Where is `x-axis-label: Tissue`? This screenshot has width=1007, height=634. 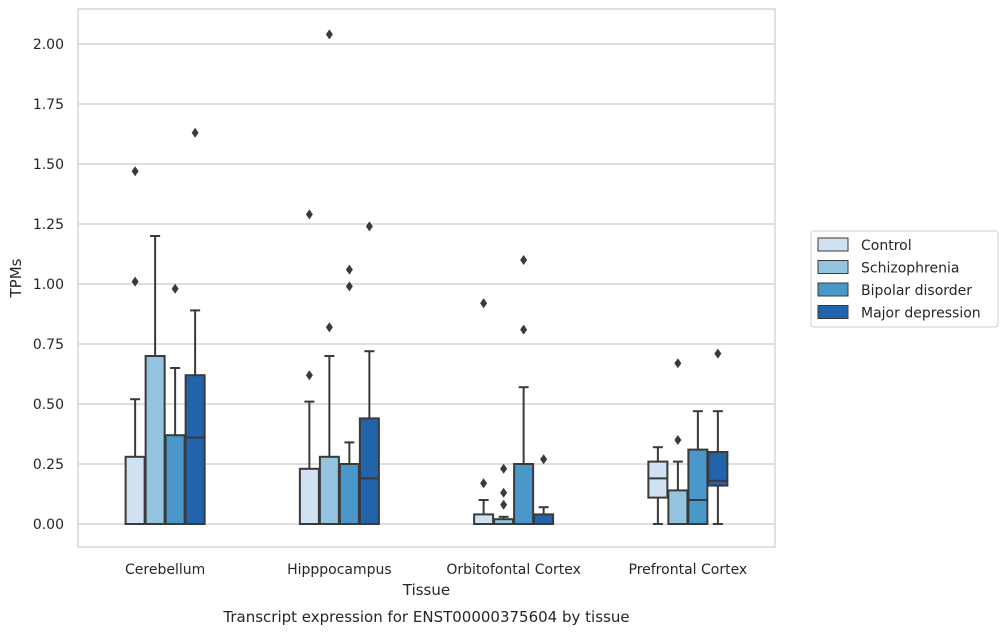
x-axis-label: Tissue is located at coordinates (426, 590).